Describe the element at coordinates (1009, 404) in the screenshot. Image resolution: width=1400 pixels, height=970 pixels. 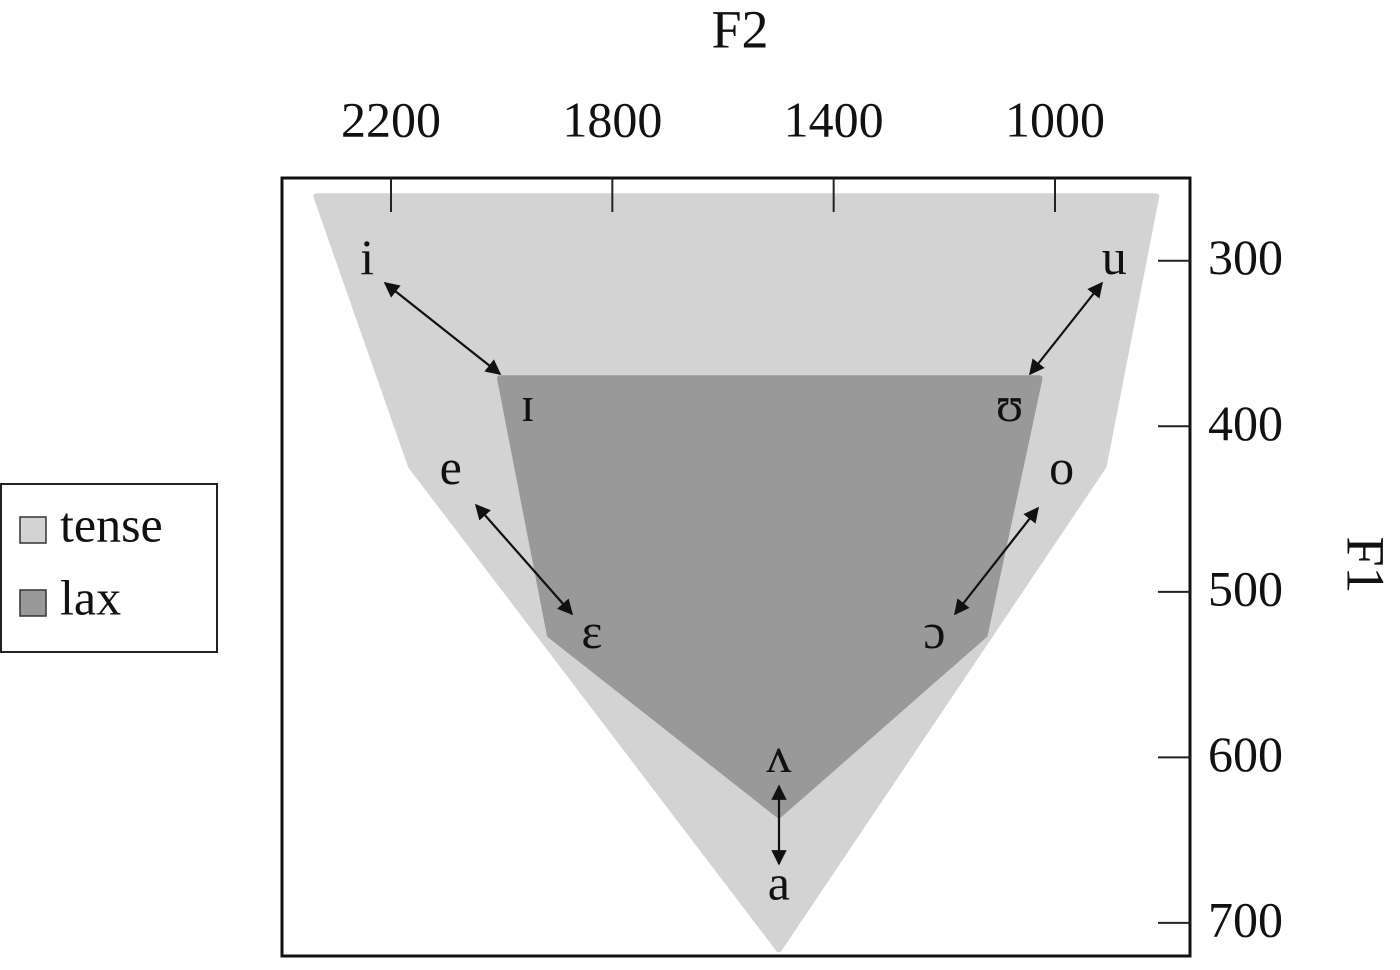
I see `vowel-label: ʊ` at that location.